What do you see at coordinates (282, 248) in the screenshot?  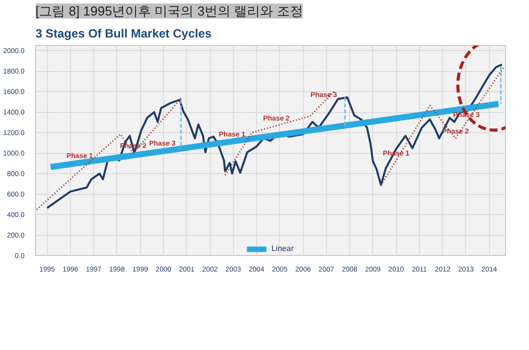 I see `legend-label: Linear` at bounding box center [282, 248].